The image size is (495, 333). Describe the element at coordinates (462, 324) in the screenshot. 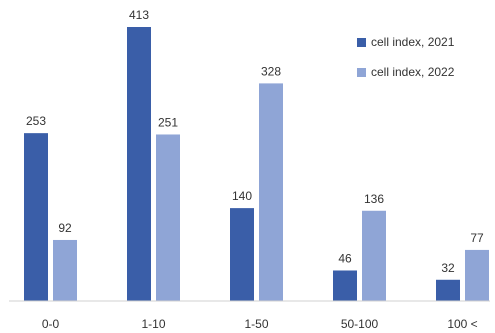

I see `x-tick-label: 100 <` at that location.